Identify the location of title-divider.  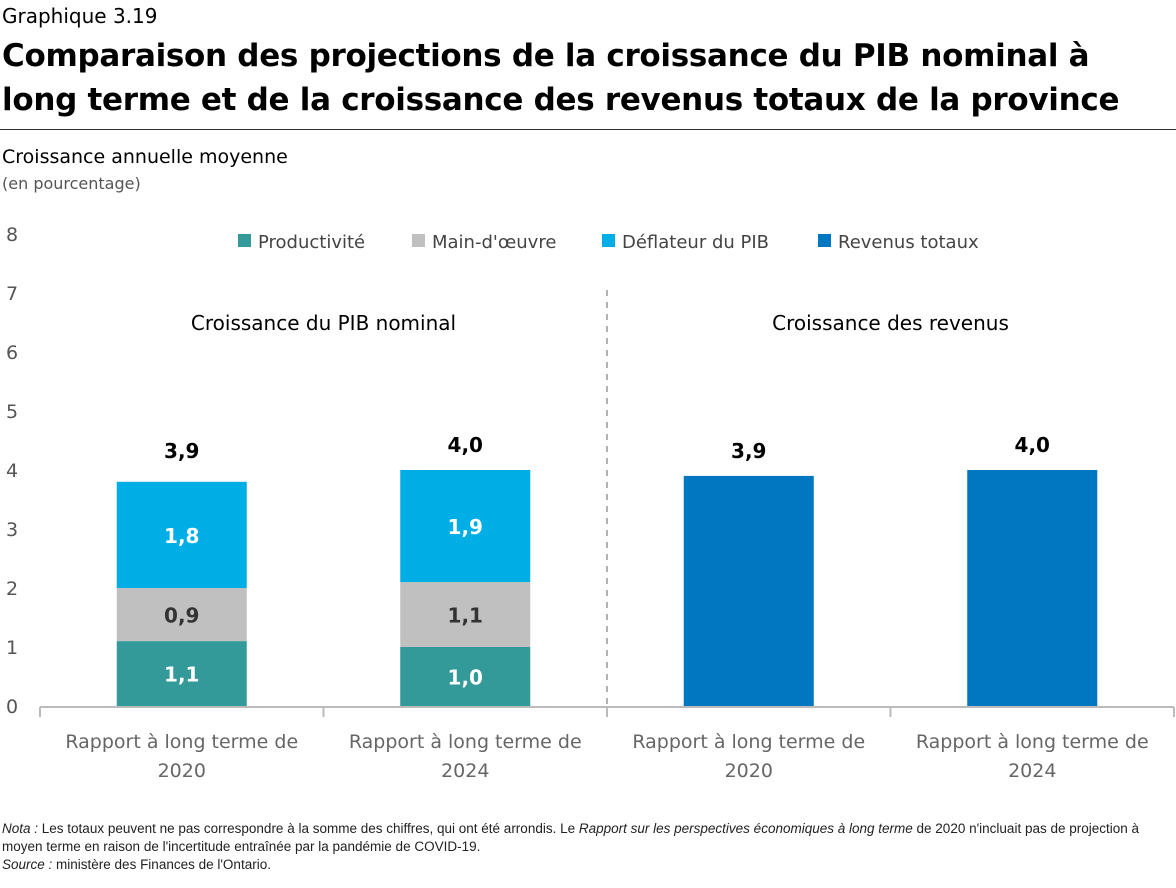
(588, 129).